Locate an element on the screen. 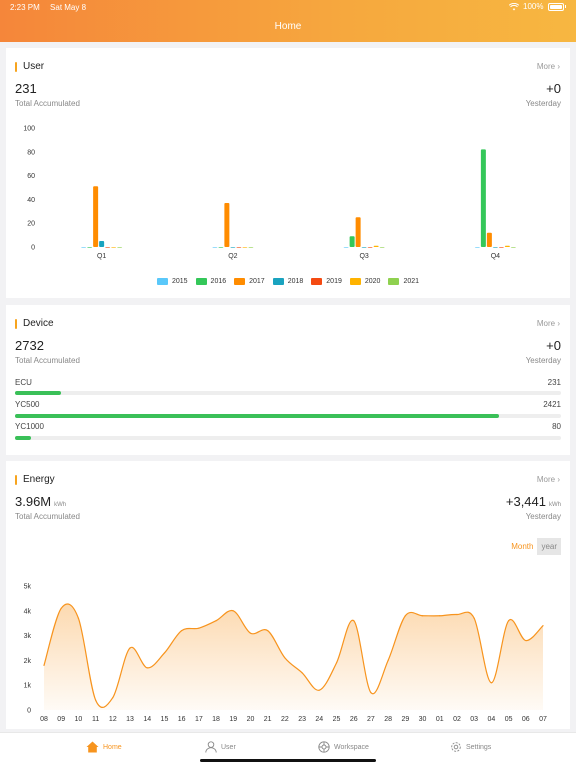 The image size is (576, 768). energy-delta: +3,441 kWh is located at coordinates (533, 501).